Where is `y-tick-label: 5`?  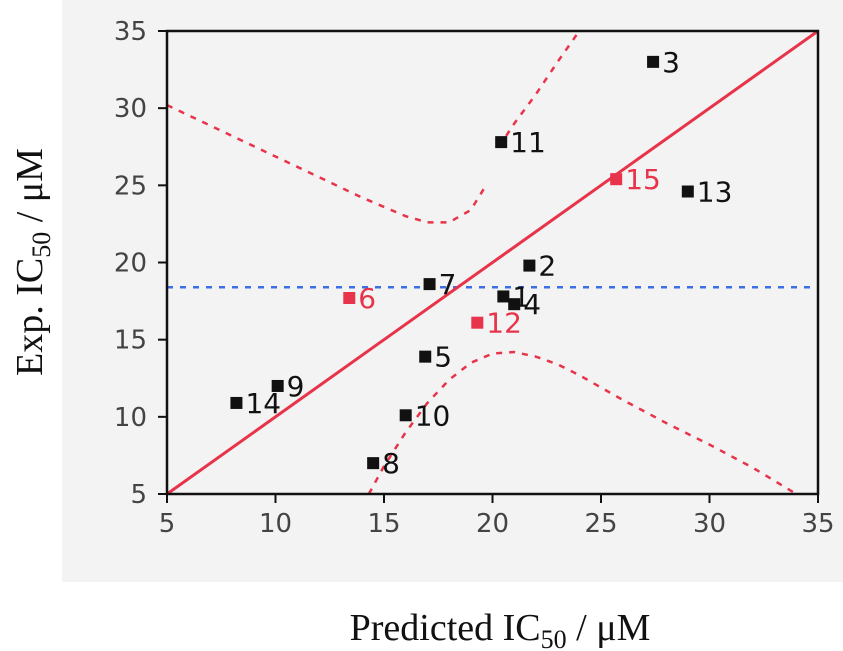 y-tick-label: 5 is located at coordinates (138, 495).